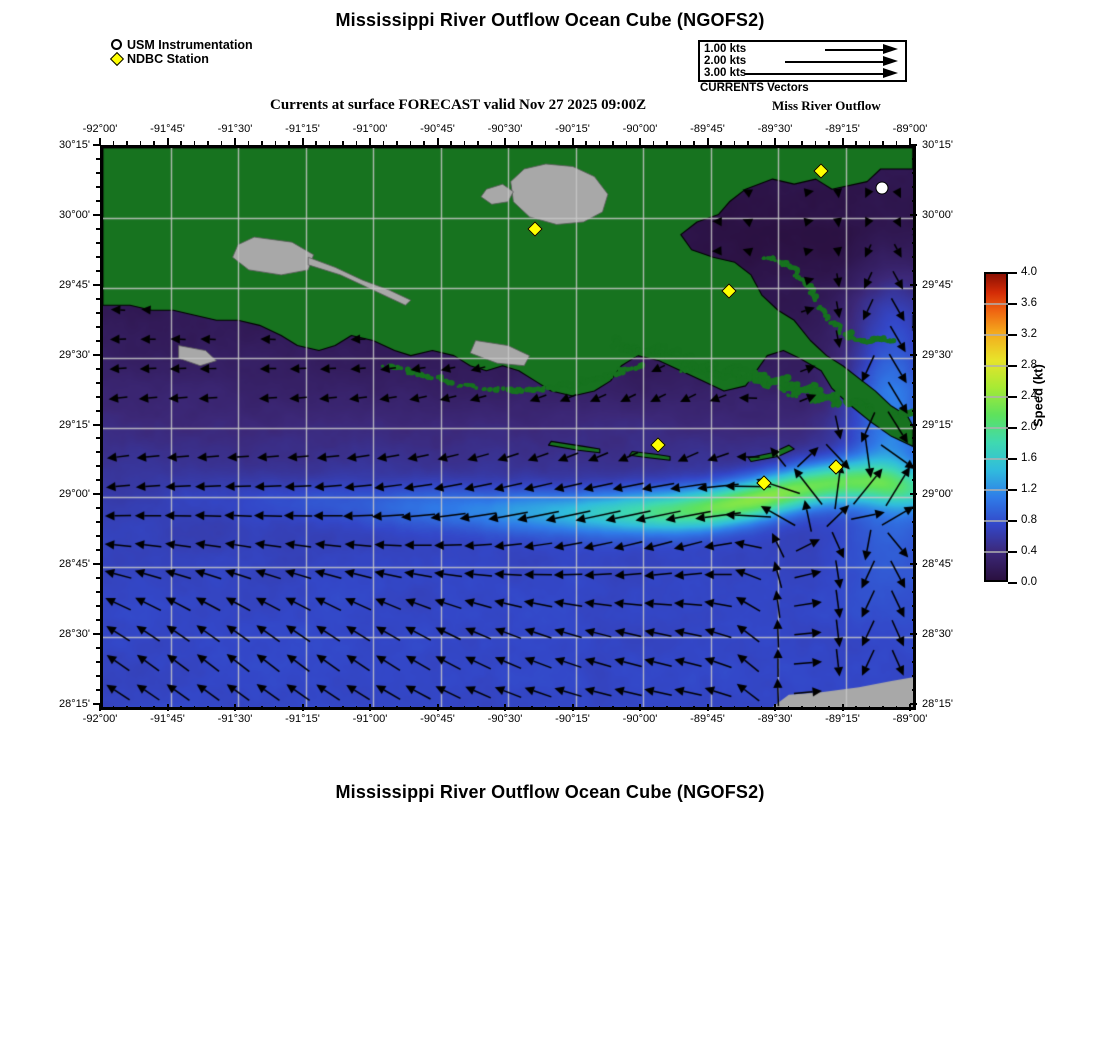 Image resolution: width=1100 pixels, height=1050 pixels. I want to click on colorbar-title: Speed (kt), so click(1038, 395).